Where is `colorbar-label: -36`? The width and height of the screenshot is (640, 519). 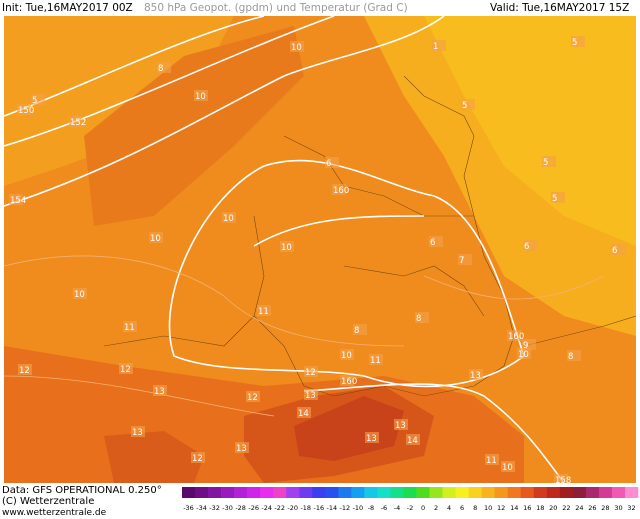
colorbar-label: -36 is located at coordinates (188, 508).